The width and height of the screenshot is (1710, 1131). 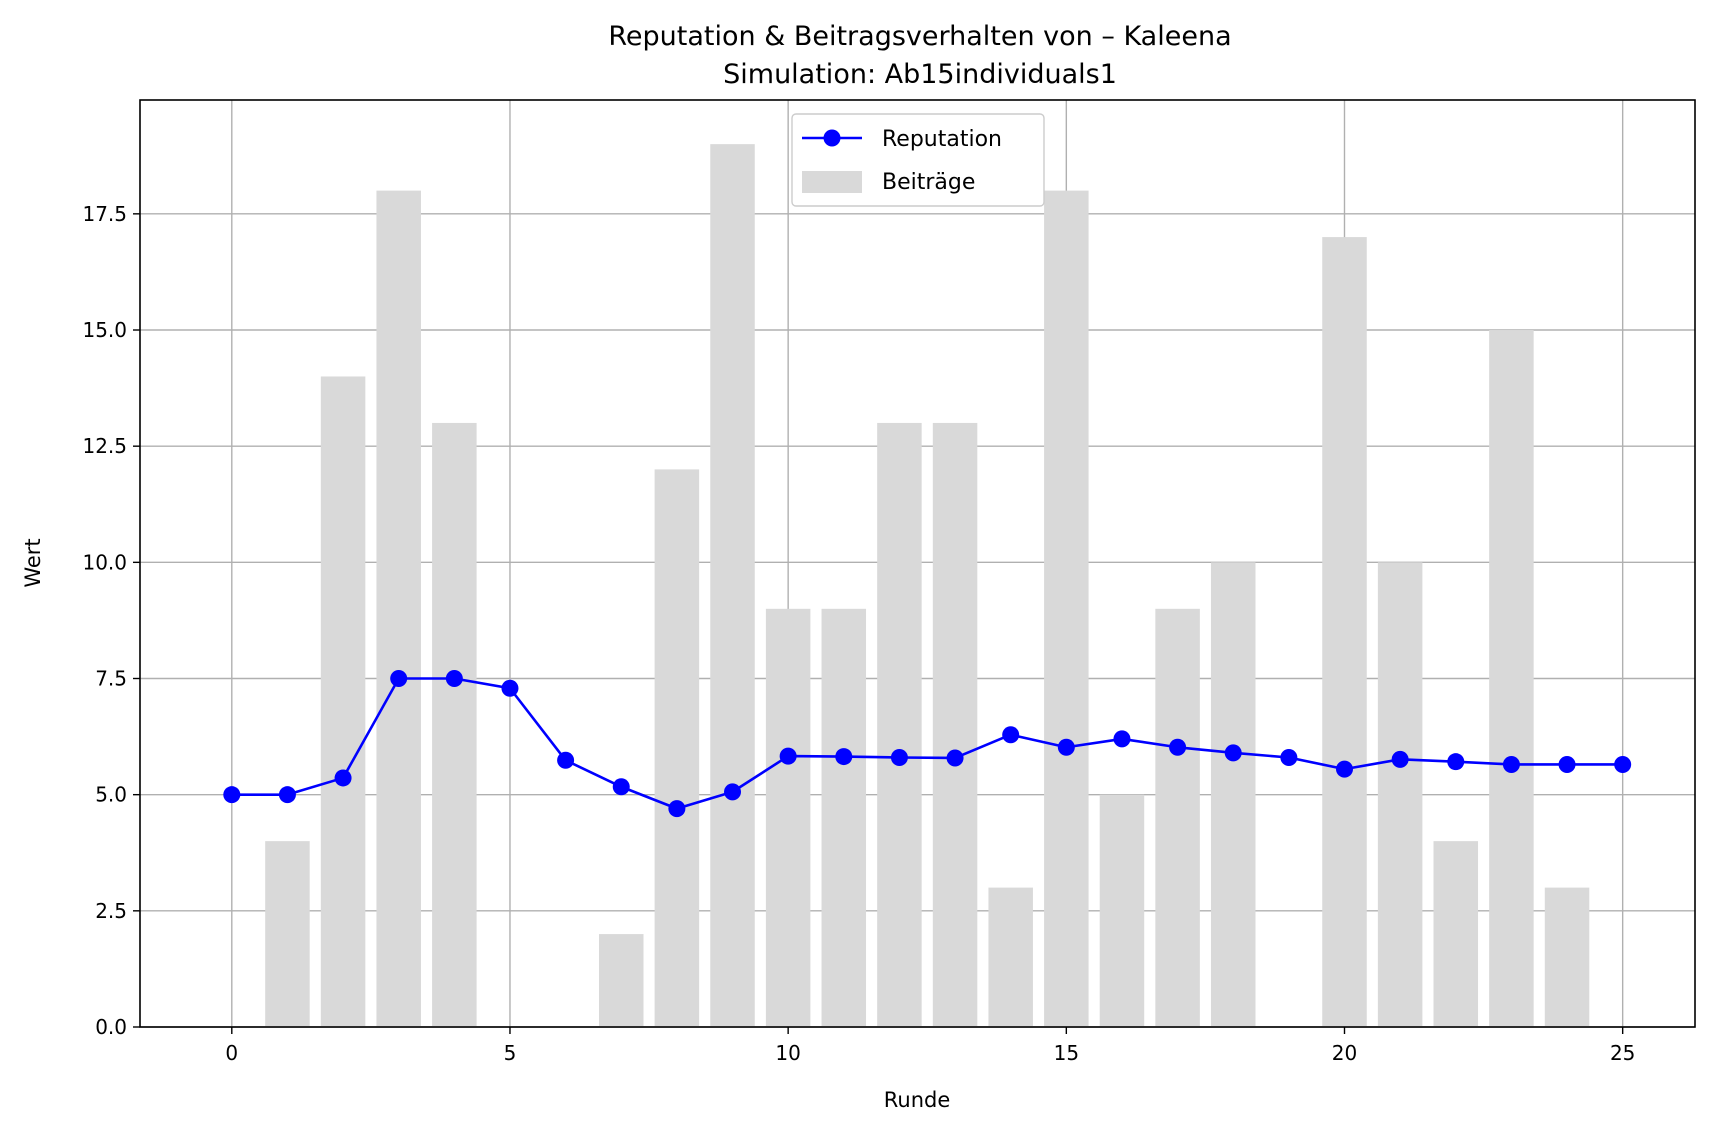 What do you see at coordinates (787, 1053) in the screenshot?
I see `x-tick-label: 10` at bounding box center [787, 1053].